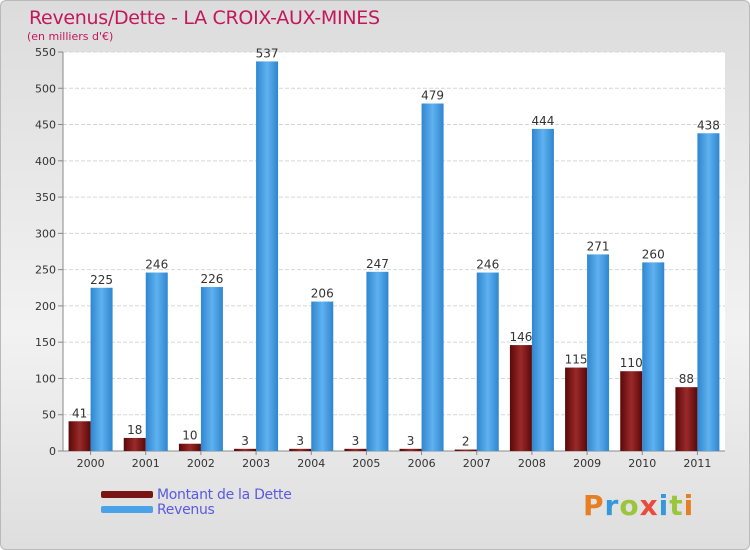 Image resolution: width=750 pixels, height=550 pixels. I want to click on x-tick-label: 2008, so click(532, 463).